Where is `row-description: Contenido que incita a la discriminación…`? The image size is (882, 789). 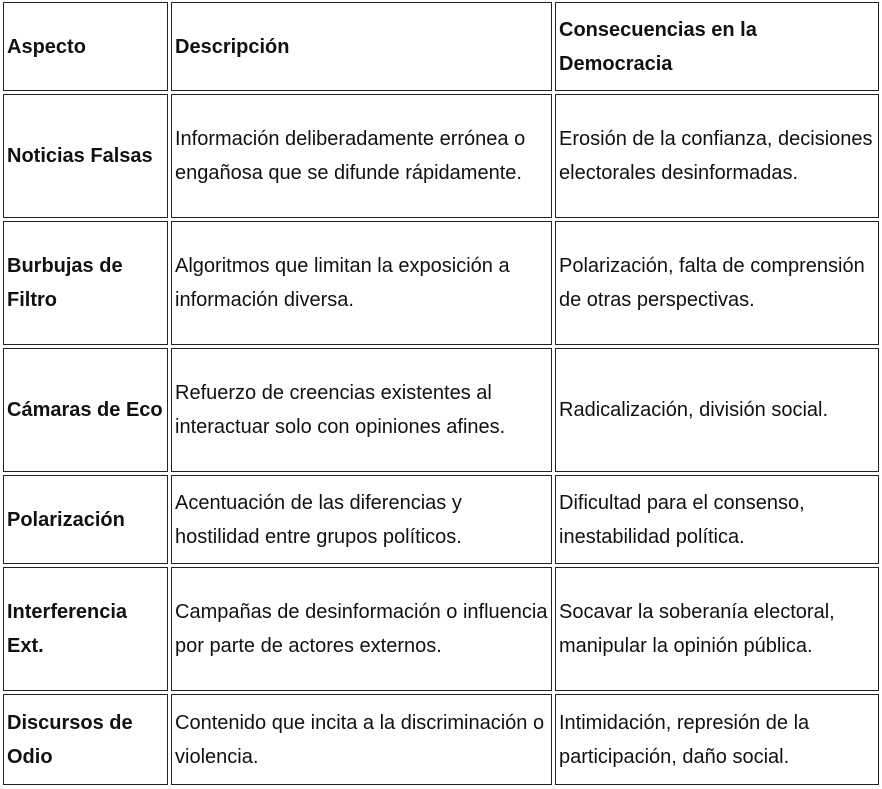 row-description: Contenido que incita a la discriminación… is located at coordinates (361, 739).